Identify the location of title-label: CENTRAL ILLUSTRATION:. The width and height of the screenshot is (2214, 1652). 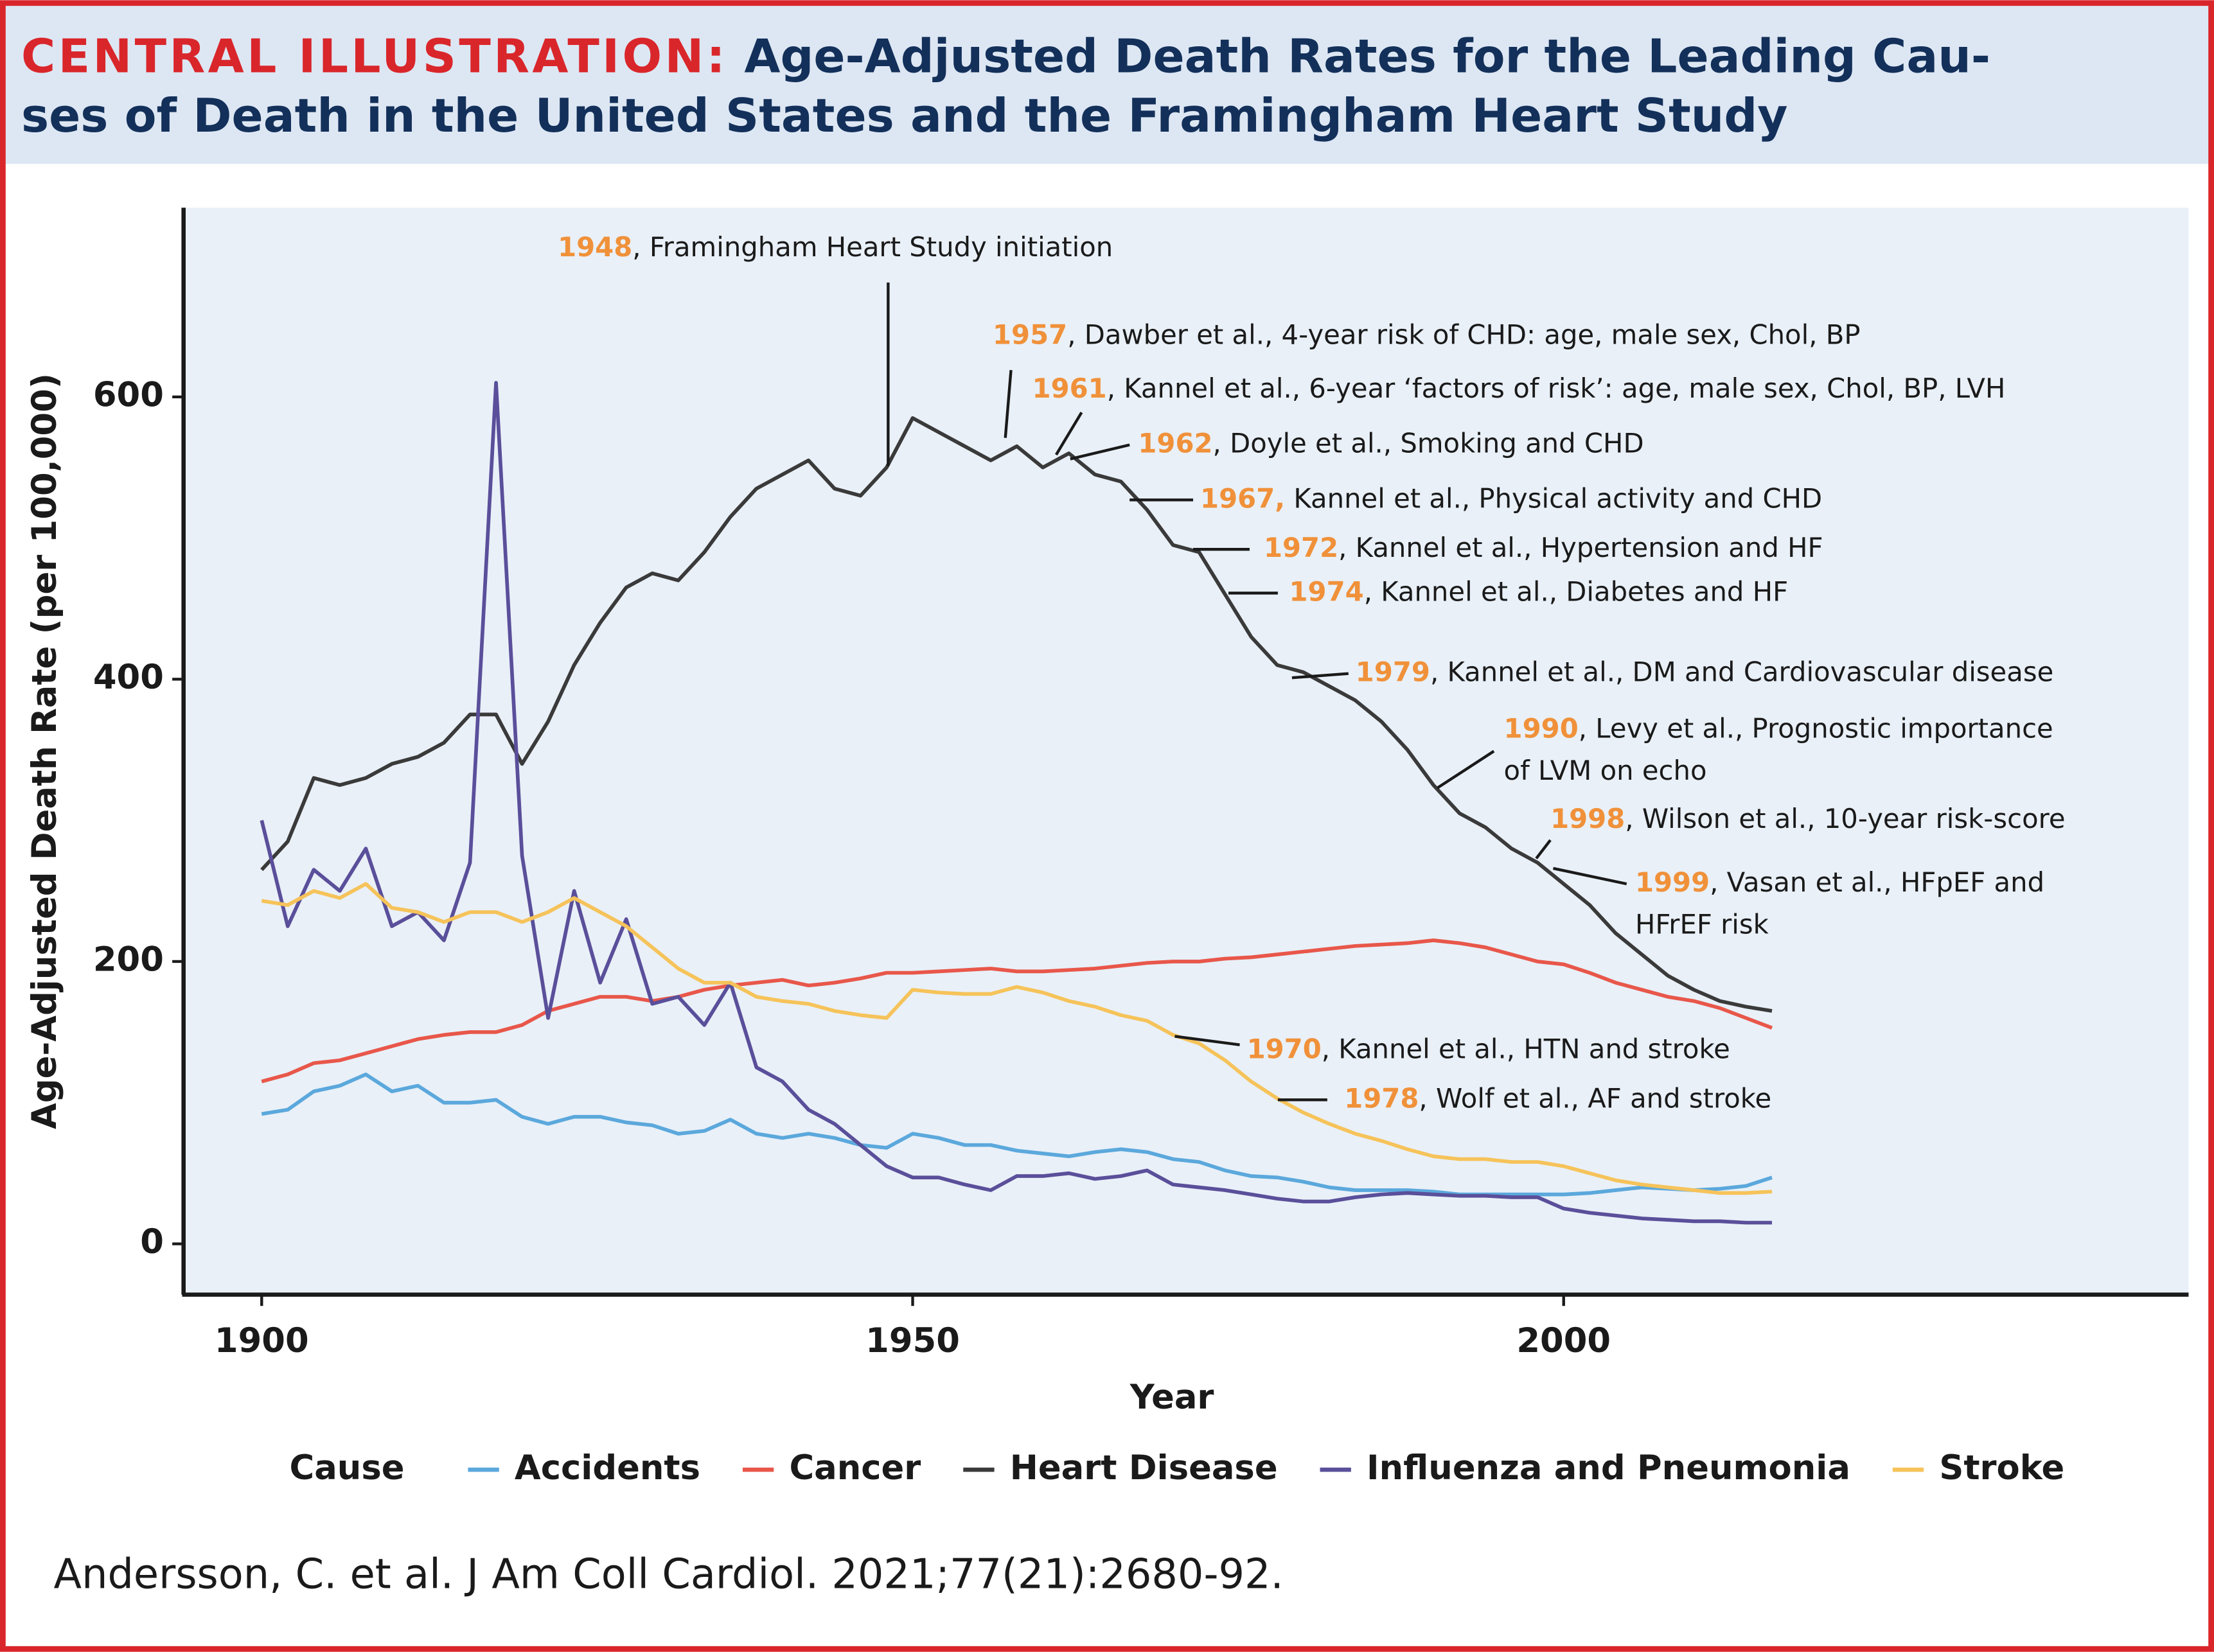
(374, 57).